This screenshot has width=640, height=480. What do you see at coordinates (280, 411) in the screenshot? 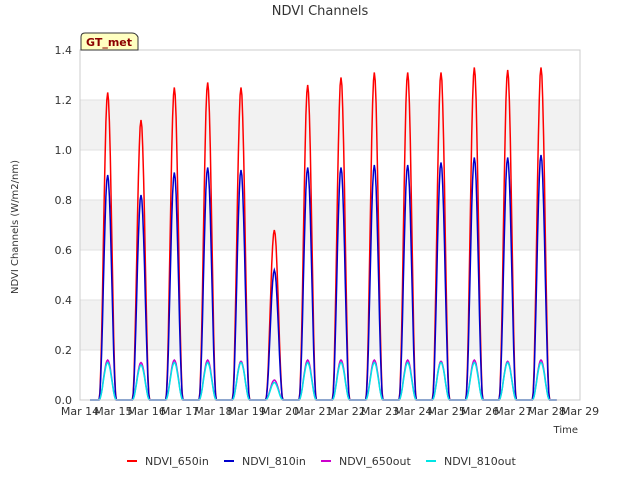
I see `x-tick-label: Mar 20` at bounding box center [280, 411].